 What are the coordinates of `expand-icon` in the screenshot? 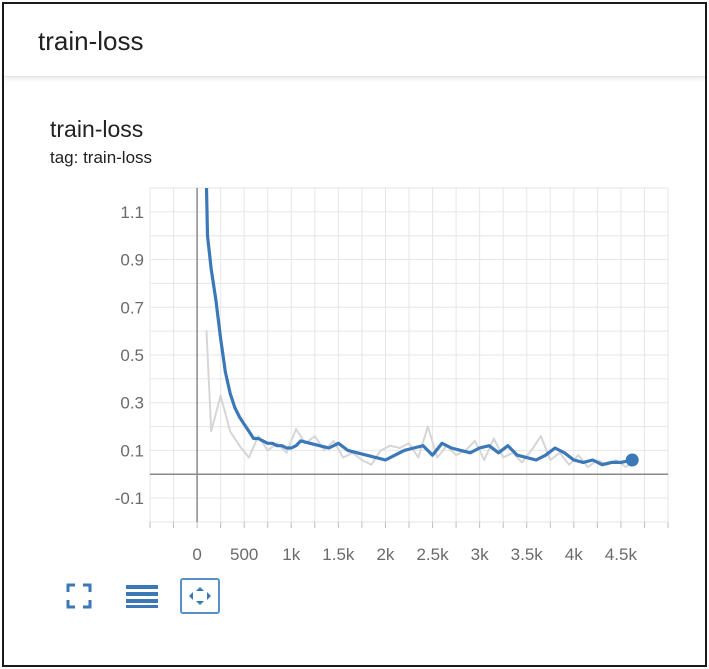 It's located at (79, 596).